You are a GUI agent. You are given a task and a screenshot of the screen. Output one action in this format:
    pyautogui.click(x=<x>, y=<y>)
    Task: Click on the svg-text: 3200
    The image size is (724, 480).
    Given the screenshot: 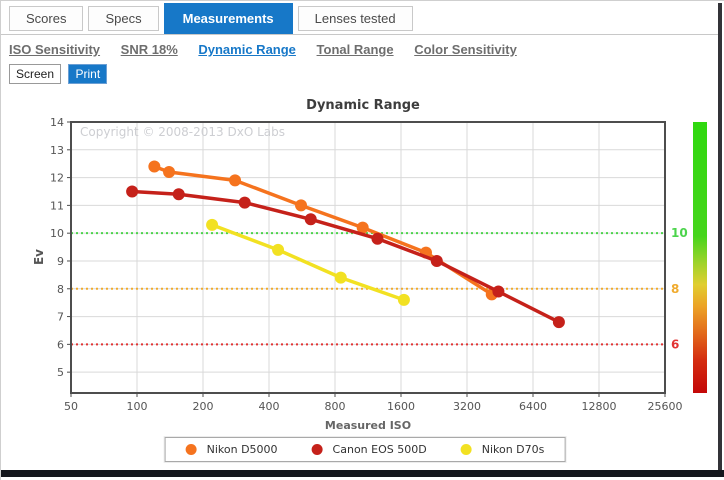 What is the action you would take?
    pyautogui.click(x=467, y=406)
    